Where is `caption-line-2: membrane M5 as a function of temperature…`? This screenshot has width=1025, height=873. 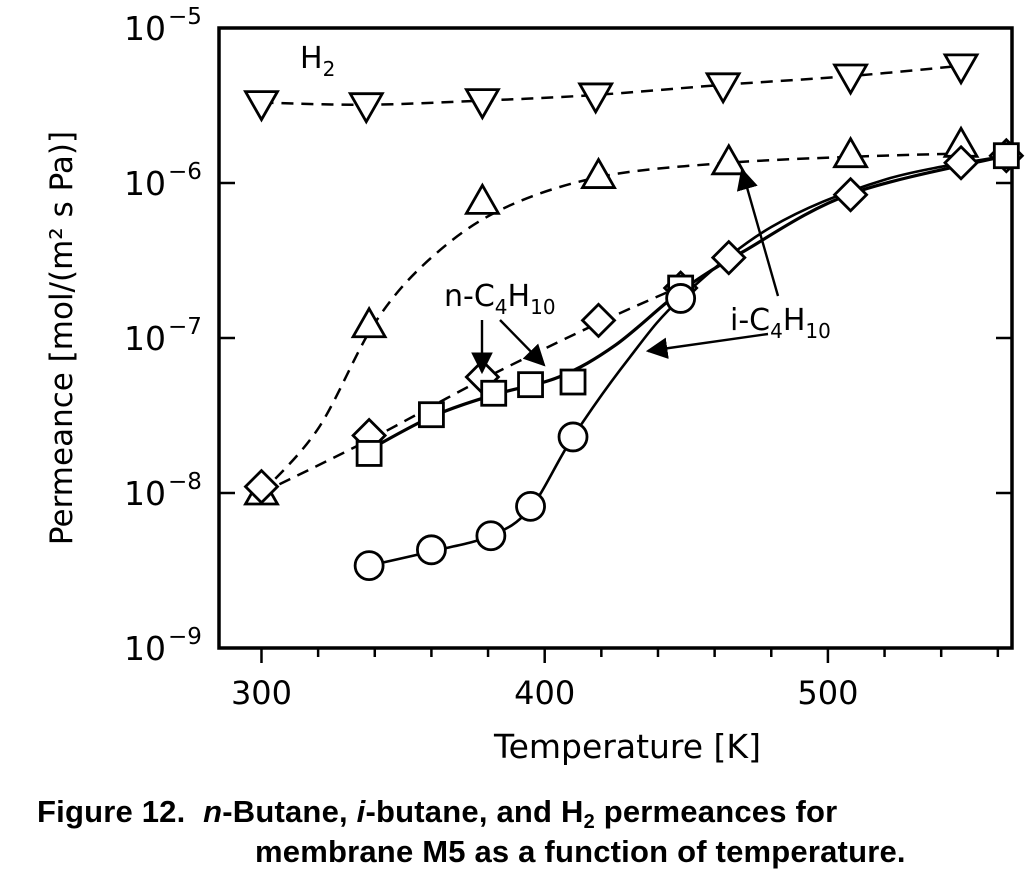
caption-line-2: membrane M5 as a function of temperature… is located at coordinates (580, 851).